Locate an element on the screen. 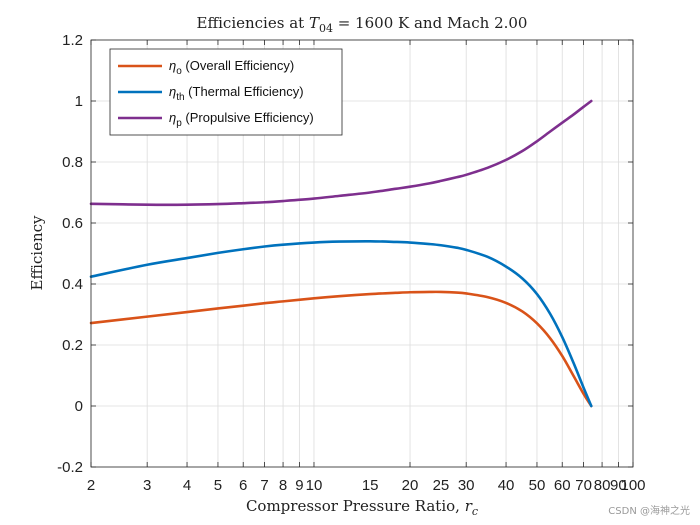  y-tick-label: 0 is located at coordinates (79, 406).